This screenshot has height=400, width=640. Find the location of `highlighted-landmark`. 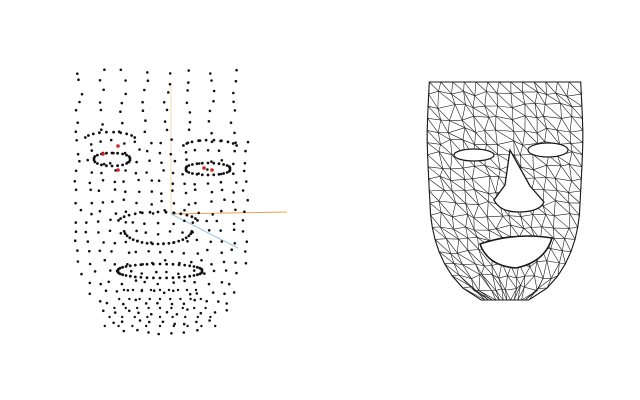

highlighted-landmark is located at coordinates (118, 170).